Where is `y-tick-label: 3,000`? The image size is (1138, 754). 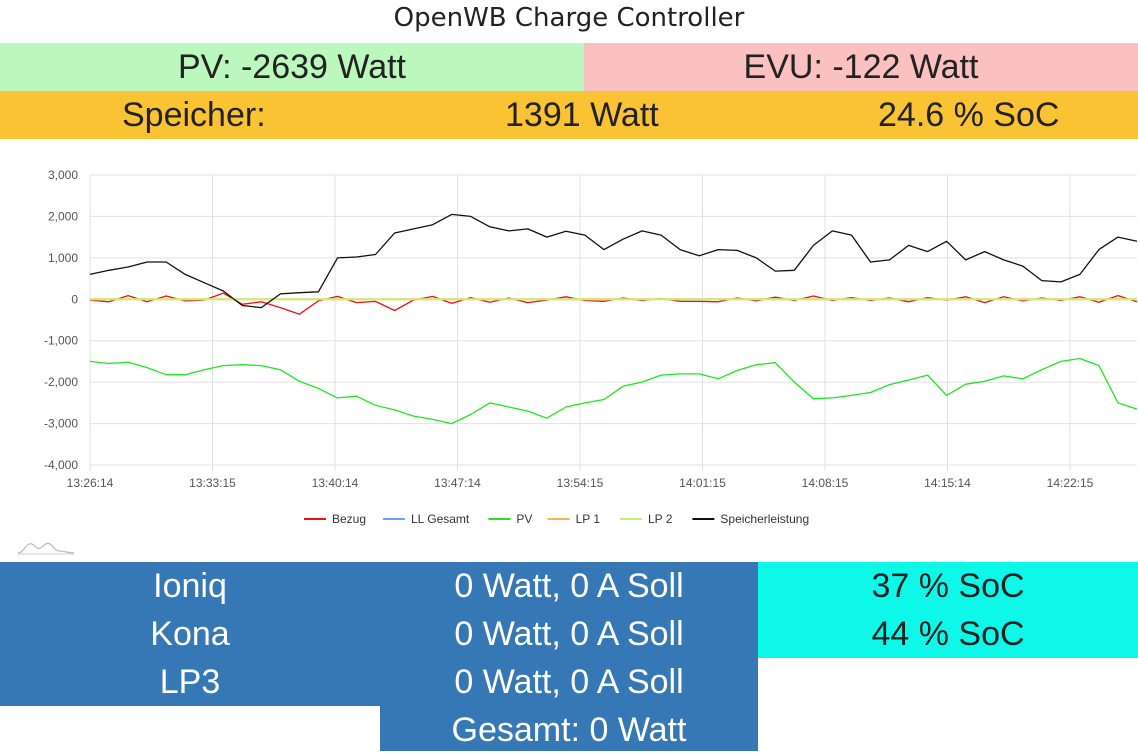 y-tick-label: 3,000 is located at coordinates (63, 175).